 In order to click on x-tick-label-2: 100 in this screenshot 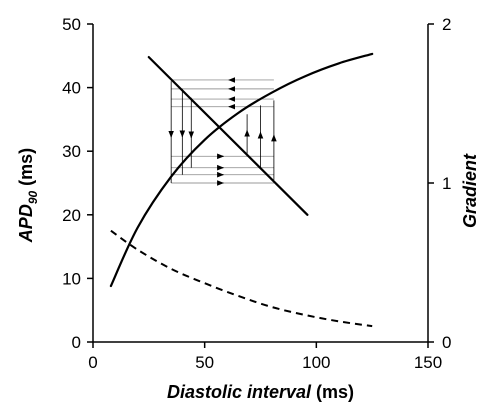, I will do `click(316, 362)`.